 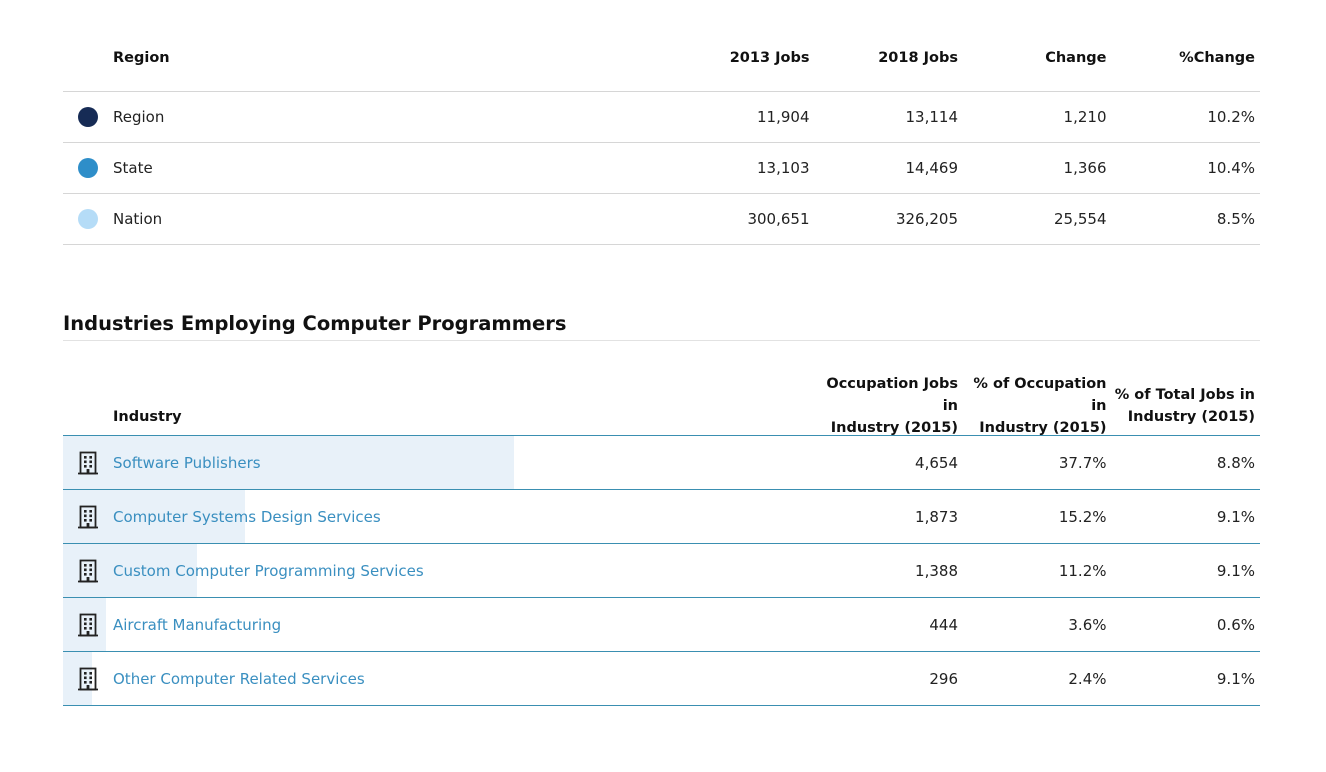 I want to click on pct-occupation: 3.6%, so click(x=1087, y=624).